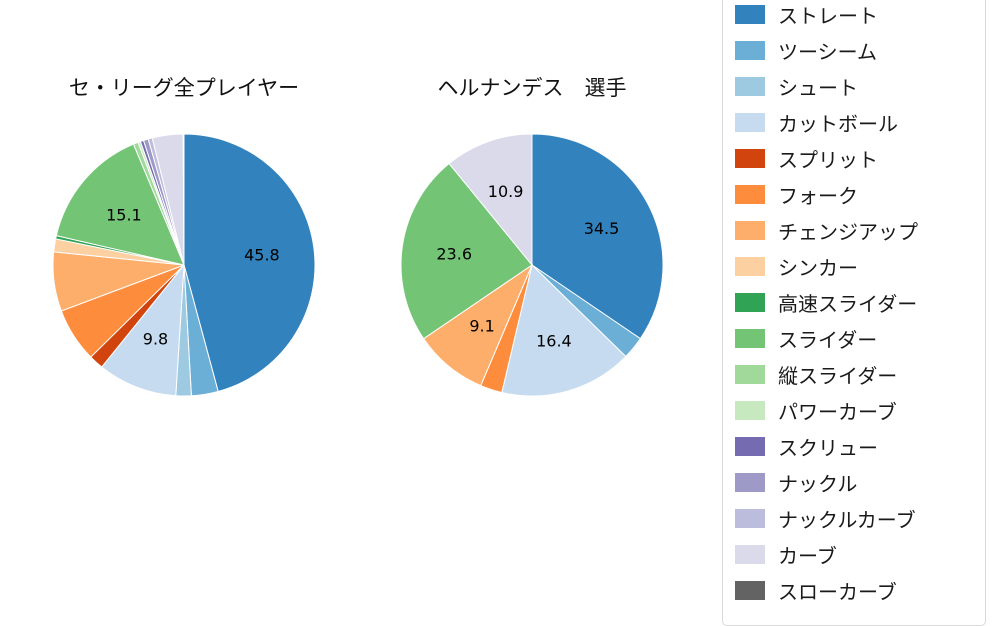 This screenshot has width=1000, height=626. I want to click on legend-item-curve: カーブ, so click(860, 554).